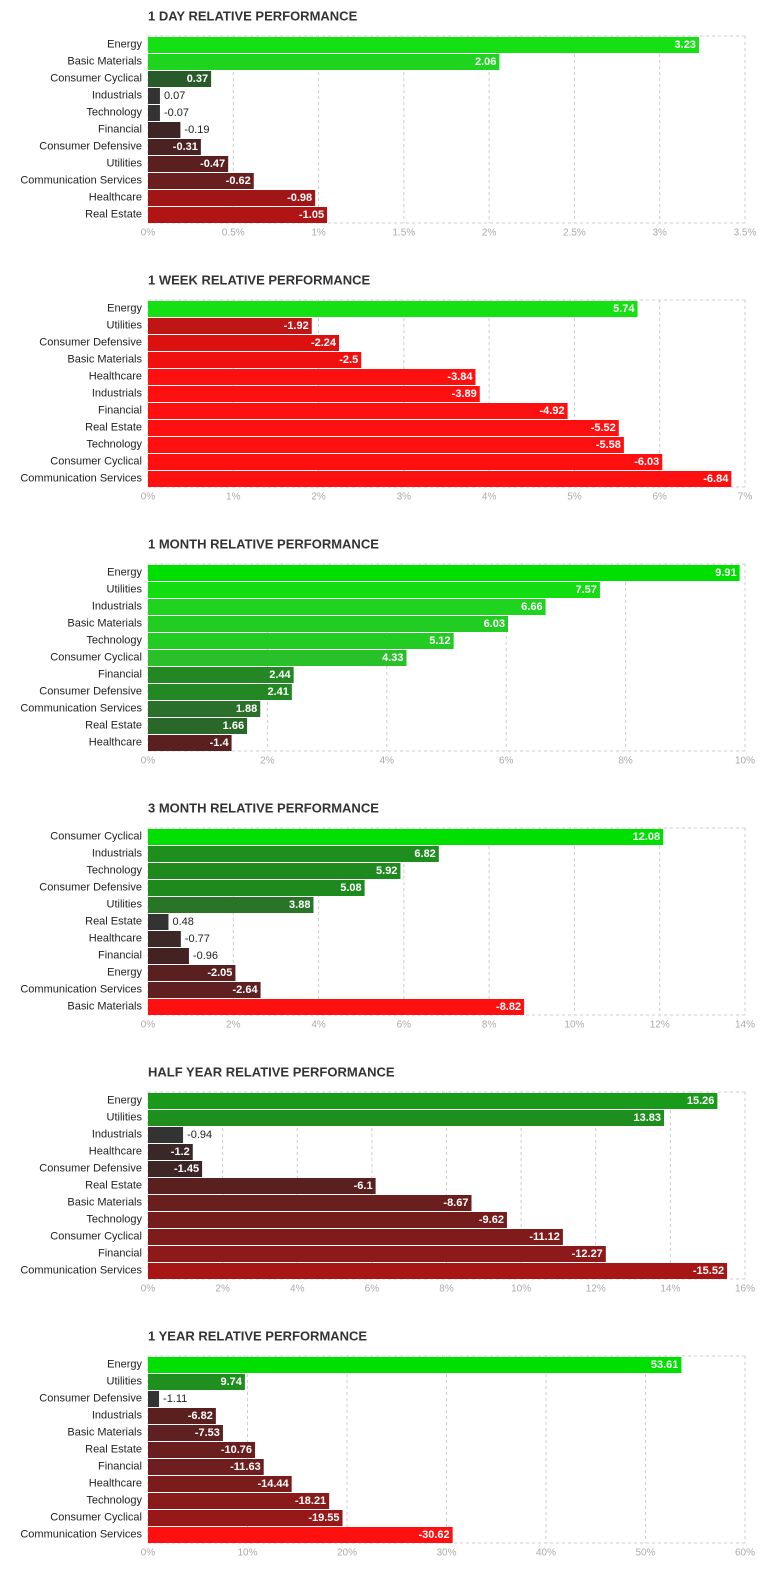 This screenshot has height=1584, width=778. Describe the element at coordinates (403, 233) in the screenshot. I see `x-tick-label: 1.5%` at that location.